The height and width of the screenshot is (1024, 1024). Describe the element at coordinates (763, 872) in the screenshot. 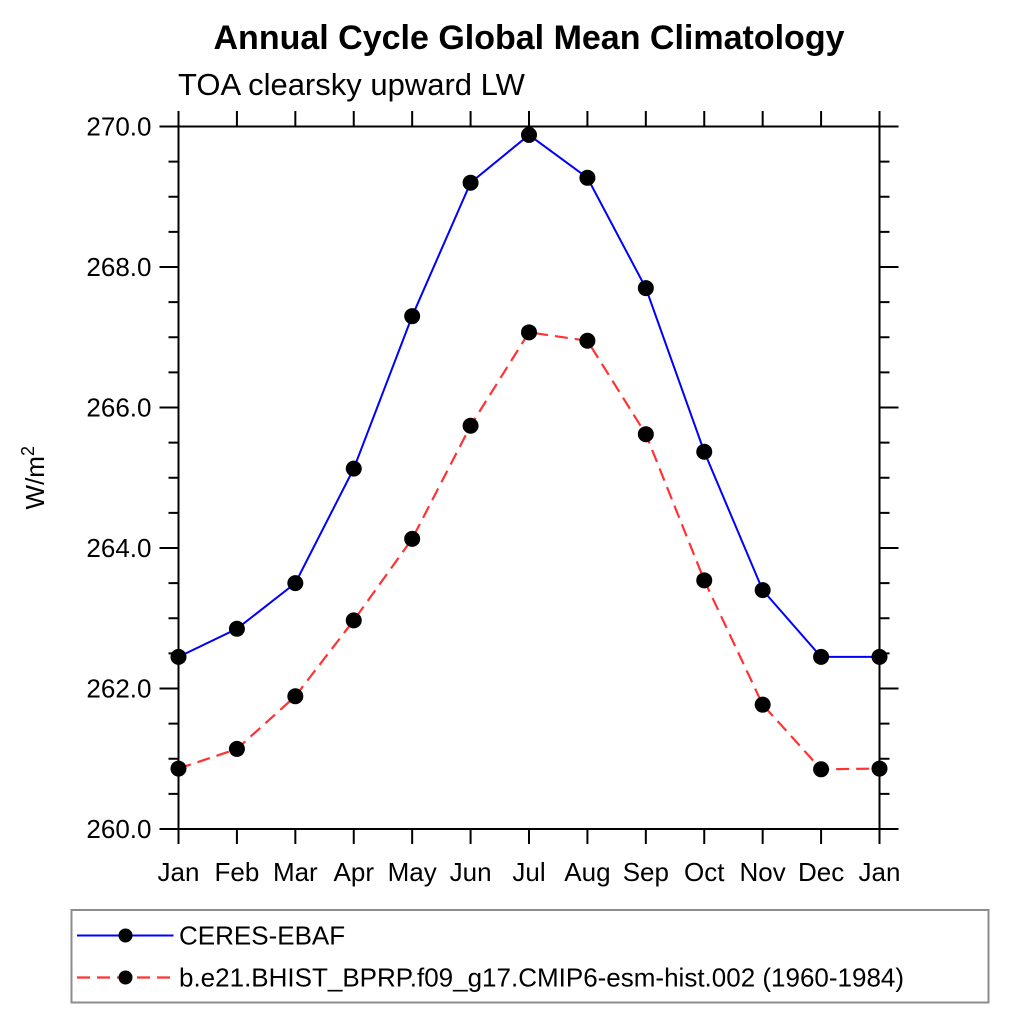

I see `x-axis-label: Nov` at that location.